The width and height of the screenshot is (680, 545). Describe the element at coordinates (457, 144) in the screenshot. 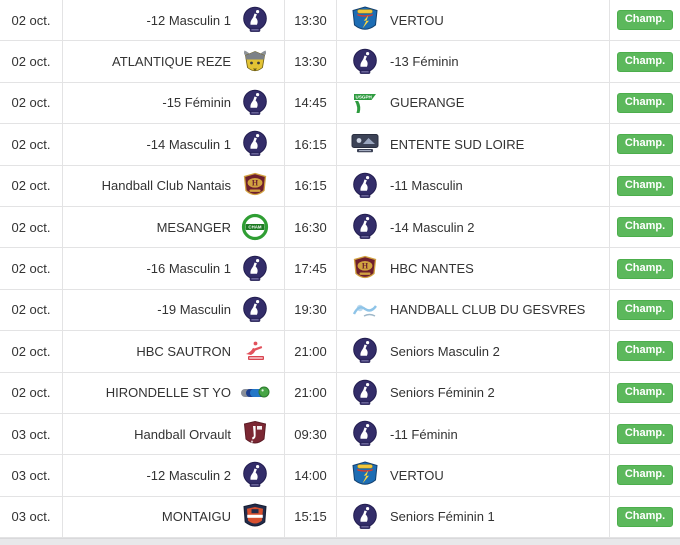

I see `away-team-name: ENTENTE SUD LOIRE` at that location.